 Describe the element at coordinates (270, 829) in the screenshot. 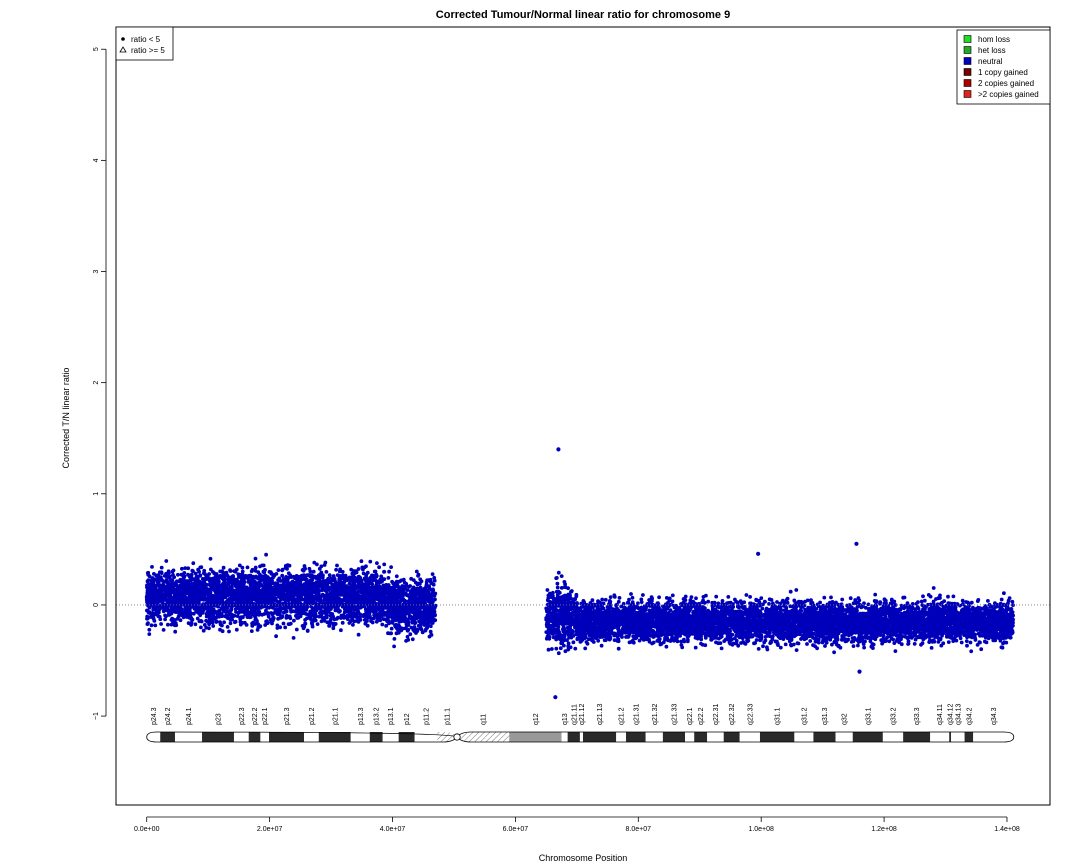

I see `x-tick-label: 2.0e+07` at that location.